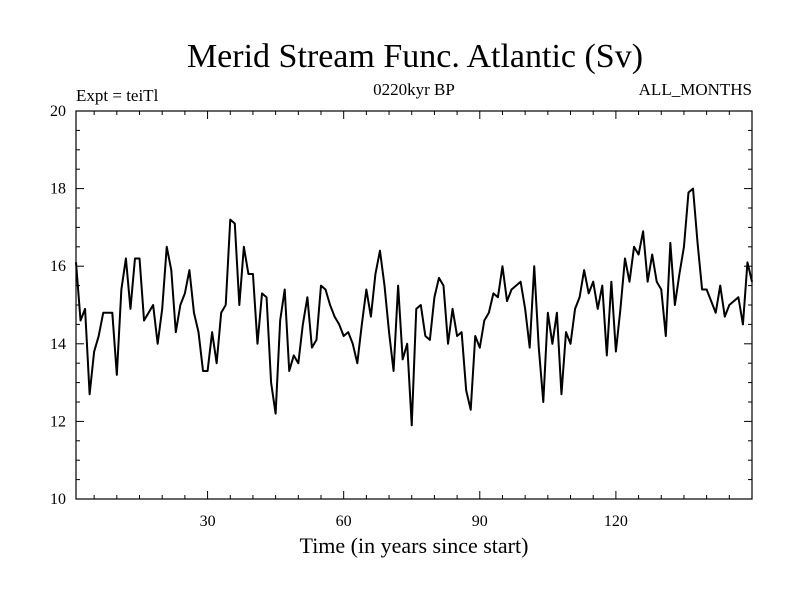 The width and height of the screenshot is (800, 600). I want to click on x-axis-label: Time (in years since start), so click(414, 545).